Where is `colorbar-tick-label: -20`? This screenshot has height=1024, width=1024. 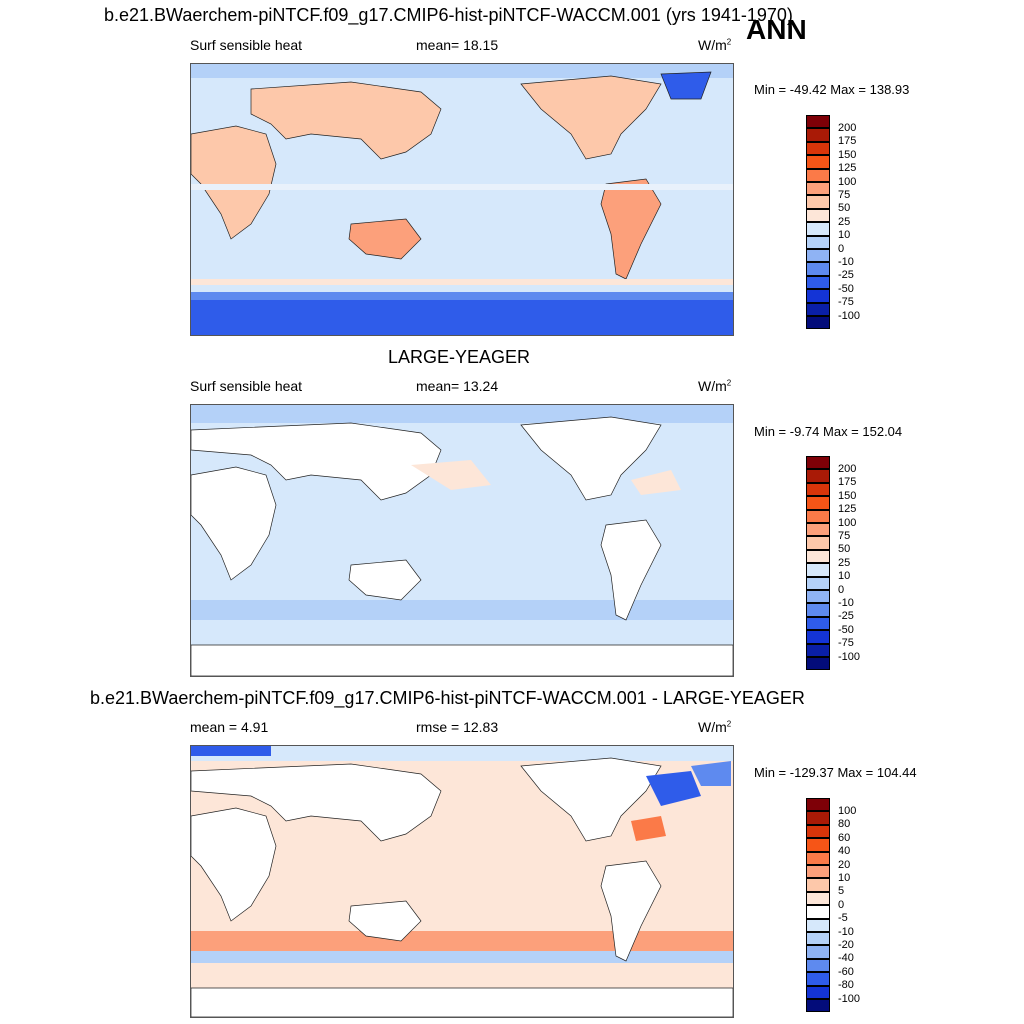
colorbar-tick-label: -20 is located at coordinates (846, 944).